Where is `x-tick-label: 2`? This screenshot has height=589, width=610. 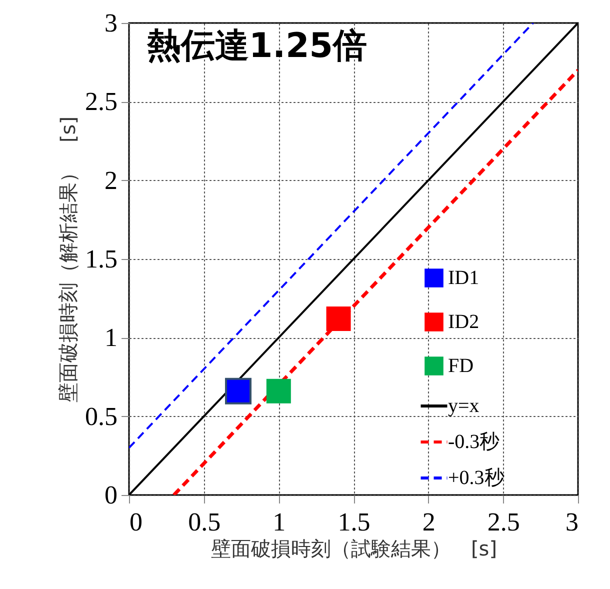
x-tick-label: 2 is located at coordinates (429, 522).